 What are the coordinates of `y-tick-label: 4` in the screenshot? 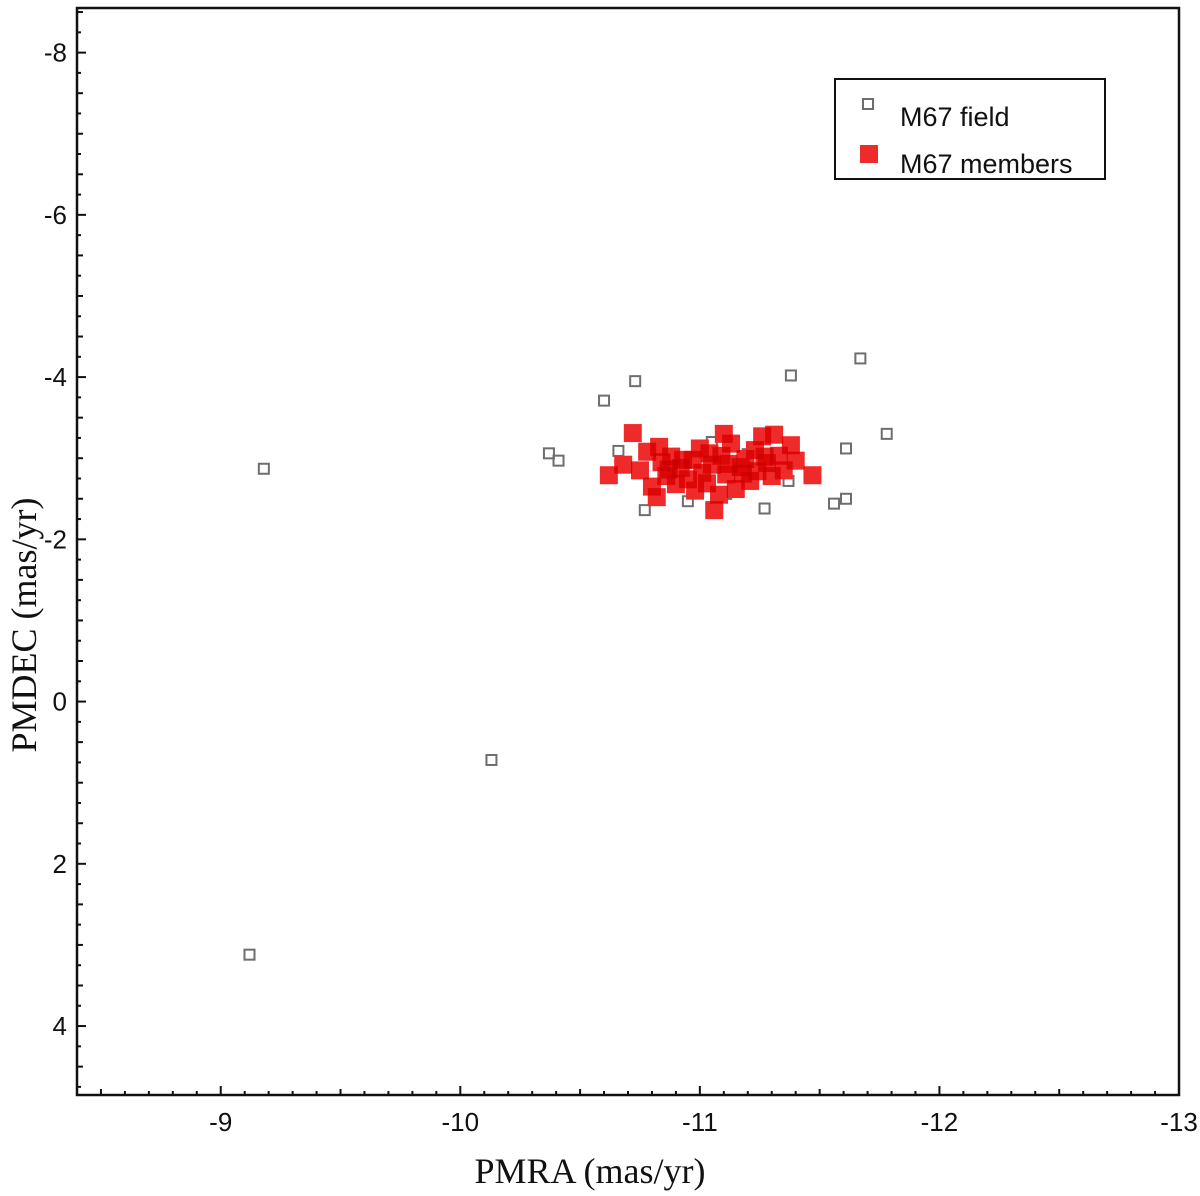 It's located at (60, 1026).